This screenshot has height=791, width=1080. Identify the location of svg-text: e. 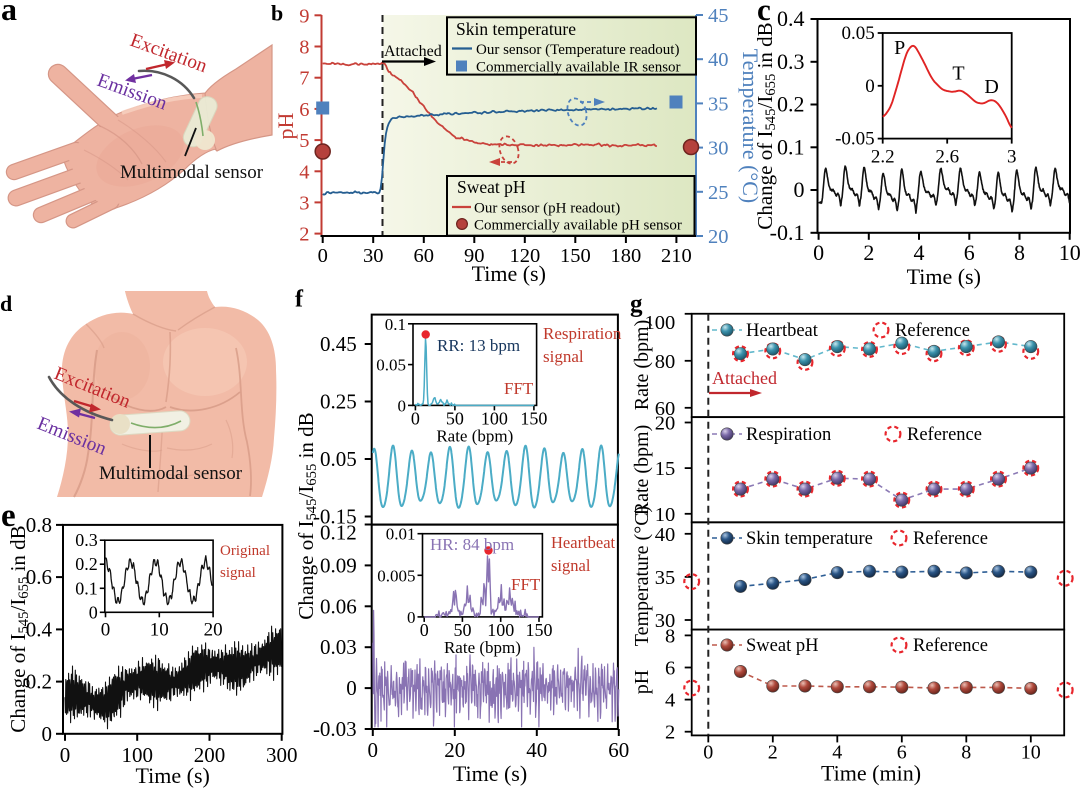
(8, 516).